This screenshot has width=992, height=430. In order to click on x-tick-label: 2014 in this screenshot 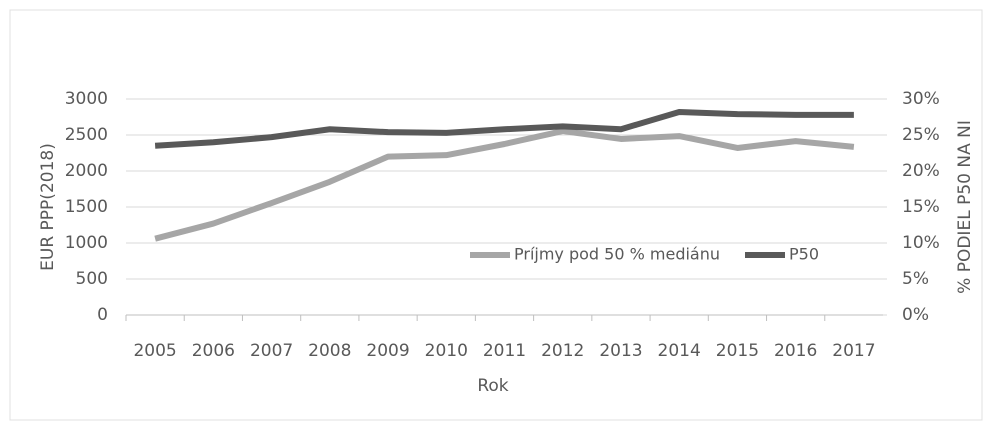, I will do `click(679, 351)`.